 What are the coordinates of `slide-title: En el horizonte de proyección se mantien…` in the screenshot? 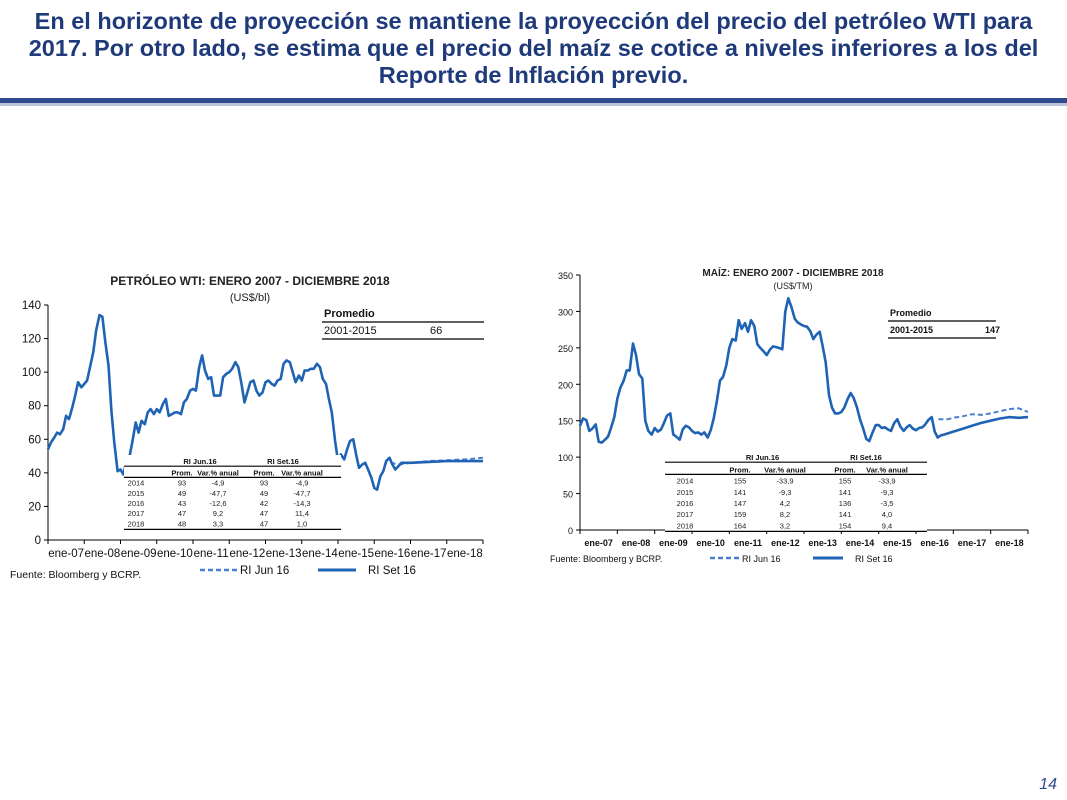 It's located at (533, 48).